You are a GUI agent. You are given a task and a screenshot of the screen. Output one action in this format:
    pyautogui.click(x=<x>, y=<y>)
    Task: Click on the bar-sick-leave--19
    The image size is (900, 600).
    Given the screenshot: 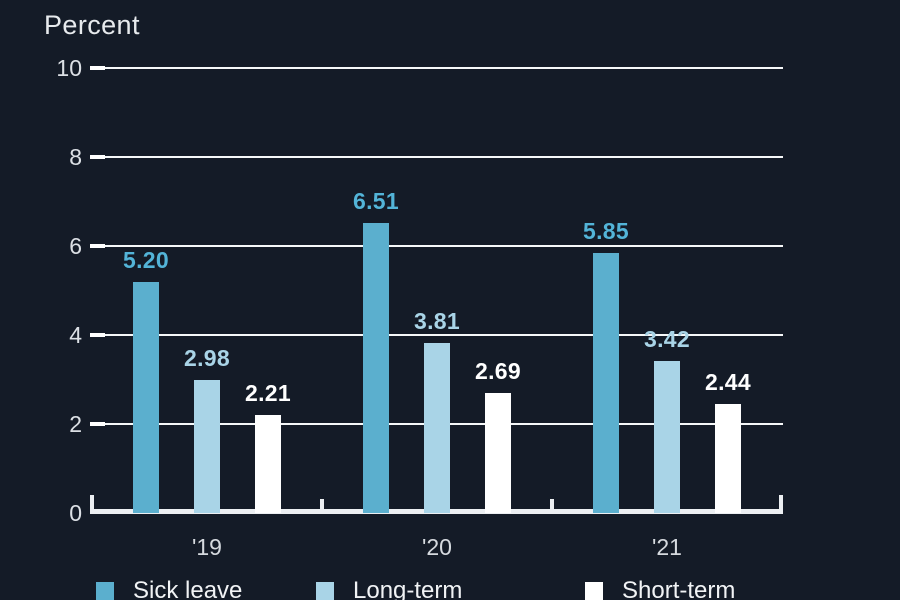 What is the action you would take?
    pyautogui.click(x=146, y=397)
    